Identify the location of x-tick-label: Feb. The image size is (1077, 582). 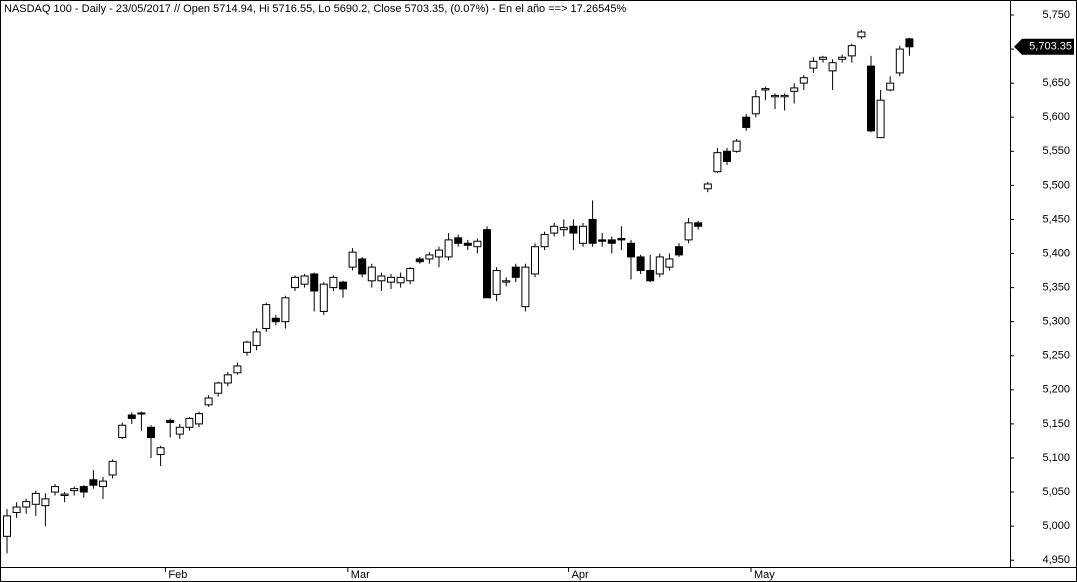
(177, 575).